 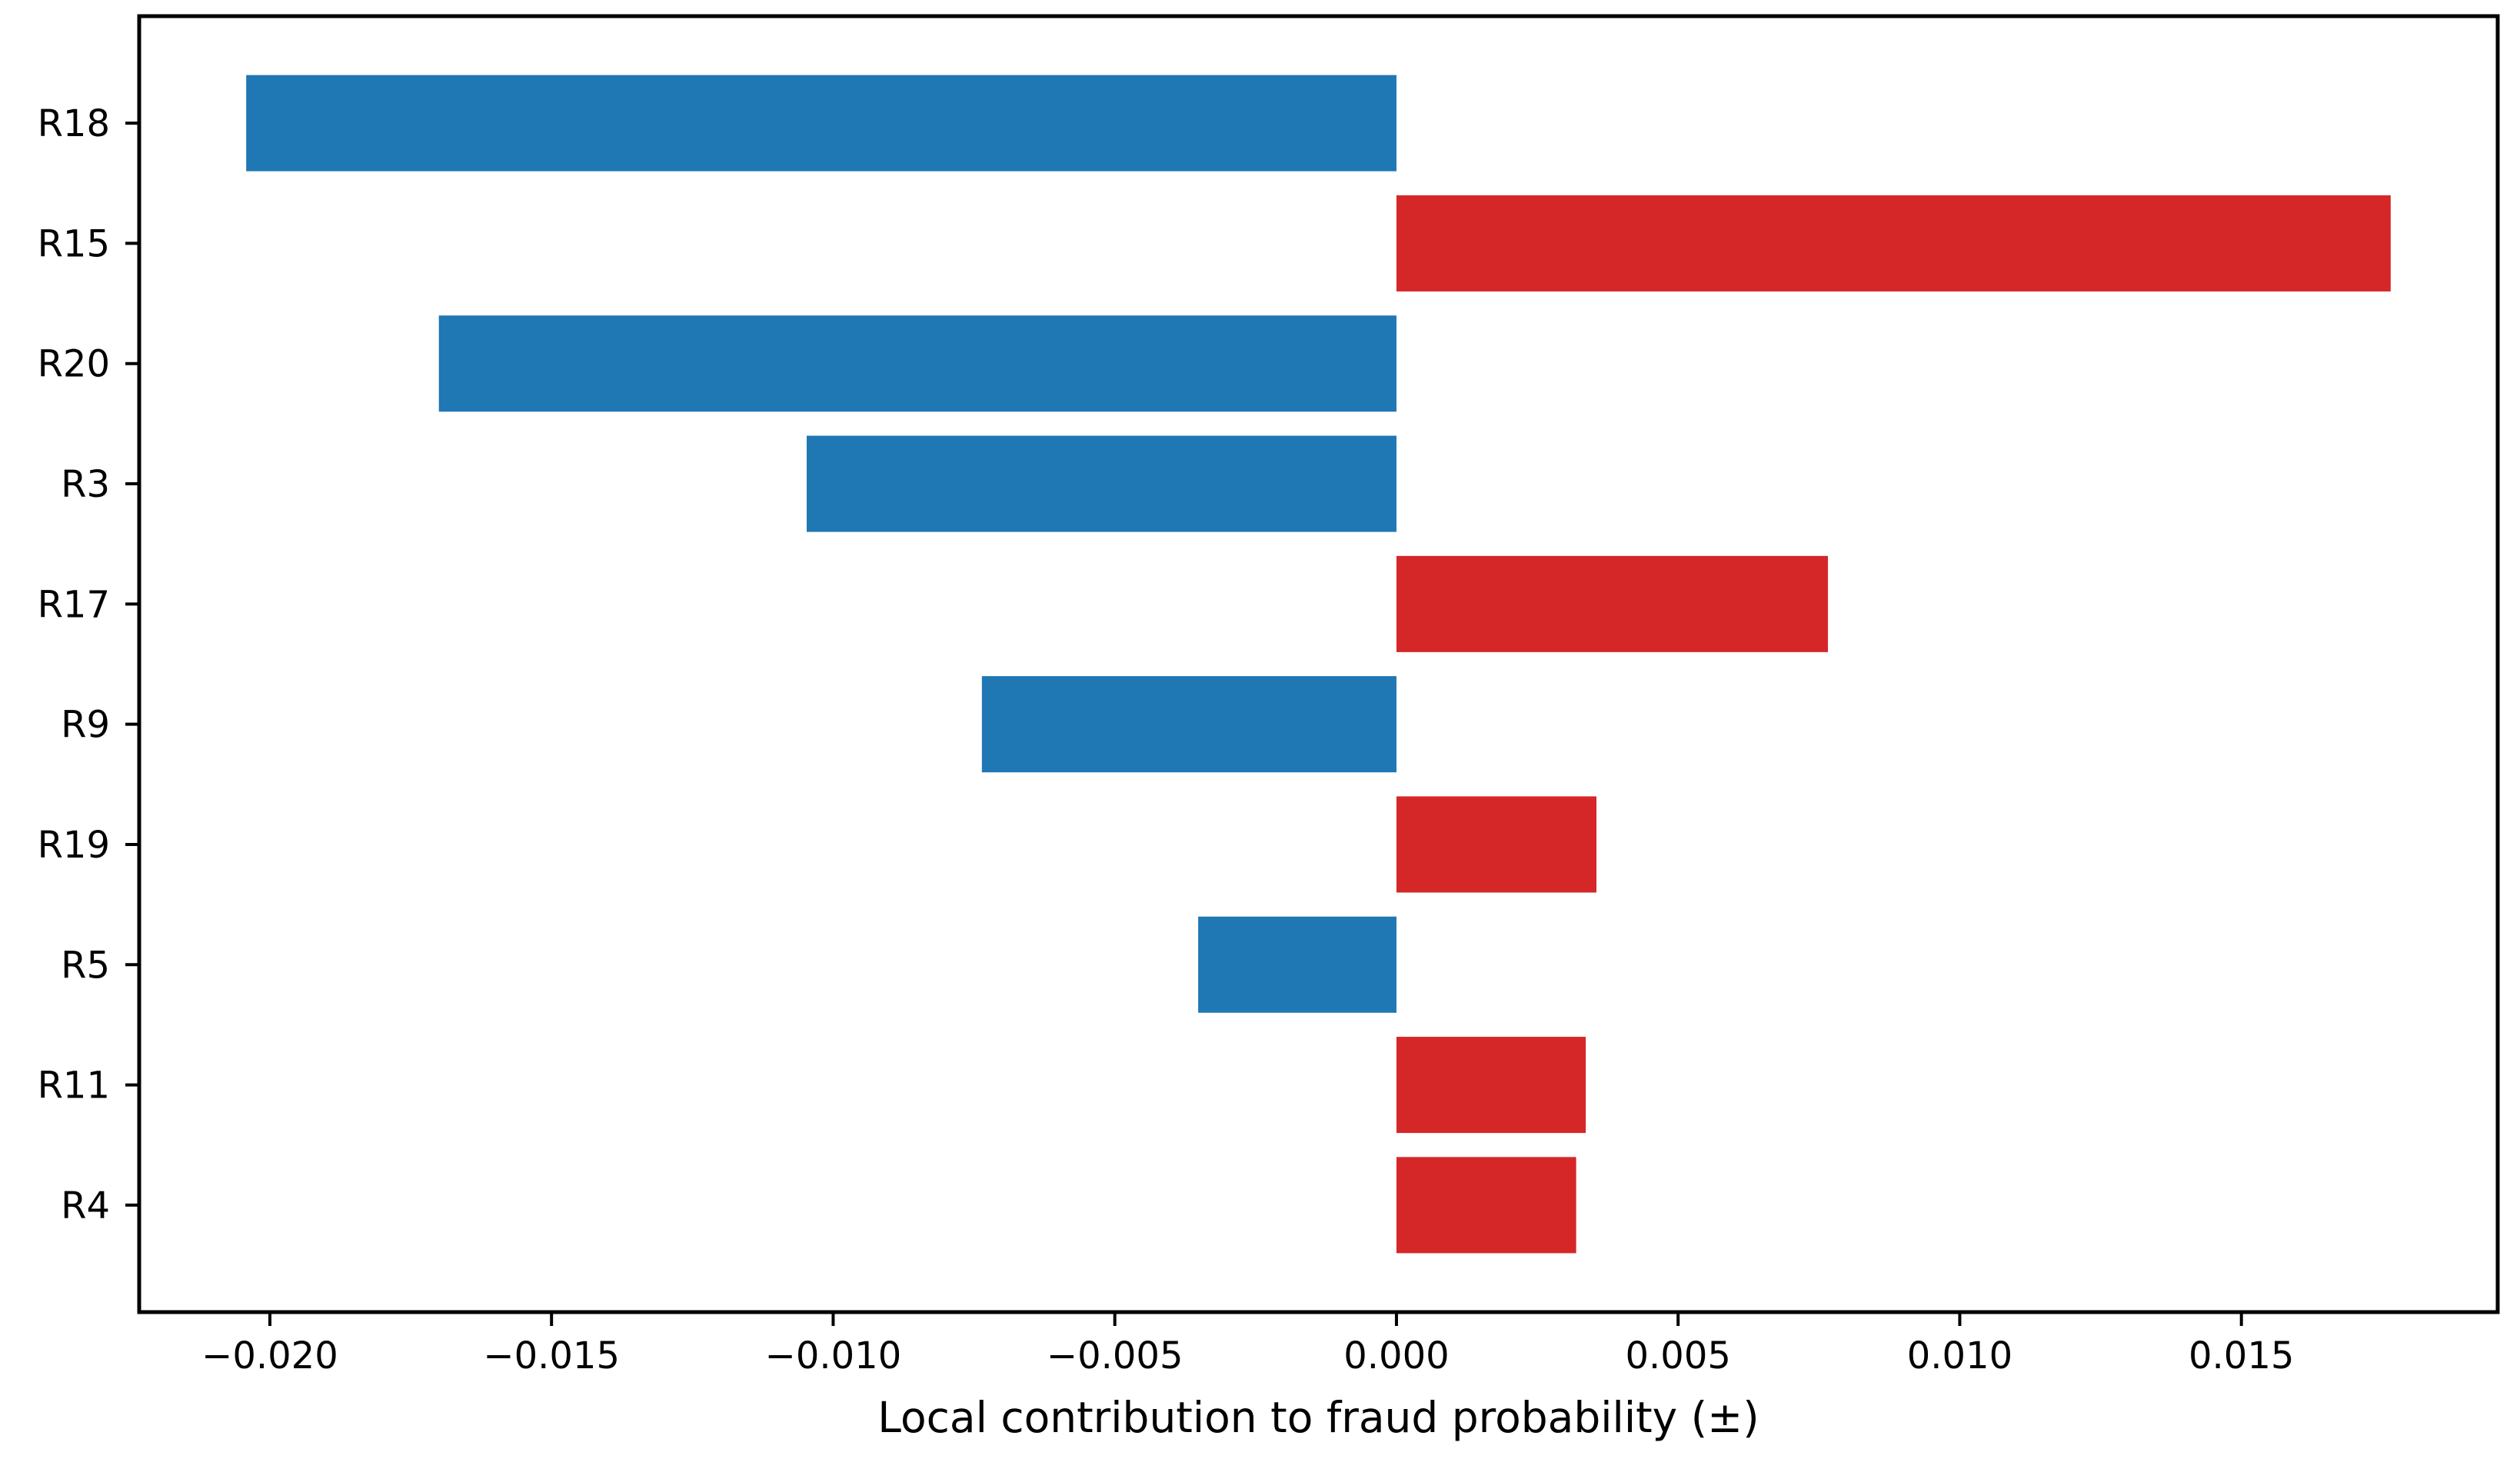 I want to click on x-tick-label: 0.010, so click(x=1959, y=1356).